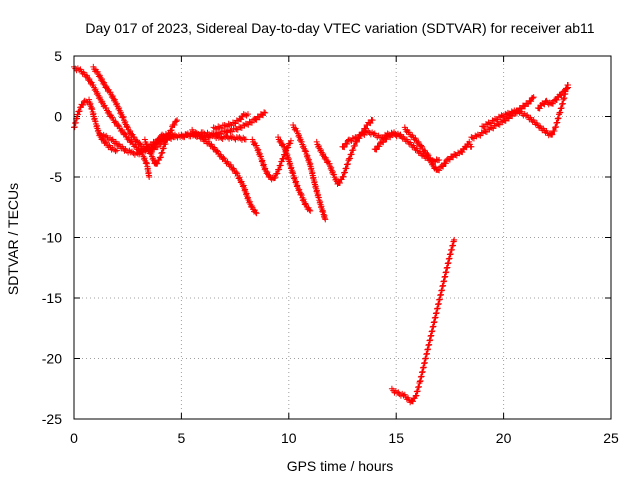 The width and height of the screenshot is (640, 480). Describe the element at coordinates (52, 238) in the screenshot. I see `y-tick-label: -10` at that location.